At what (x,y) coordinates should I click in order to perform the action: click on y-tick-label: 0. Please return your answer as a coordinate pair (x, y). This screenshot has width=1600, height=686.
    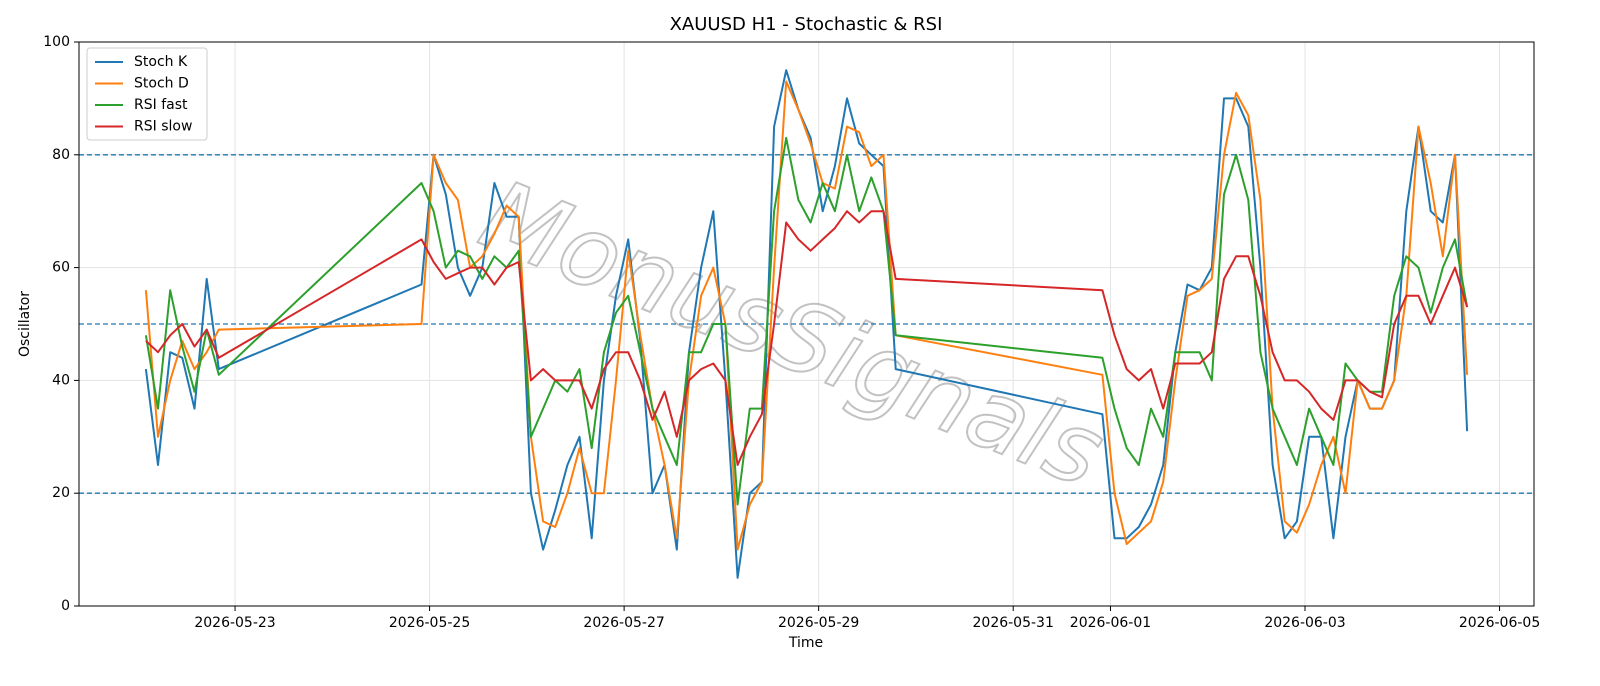
    Looking at the image, I should click on (65, 606).